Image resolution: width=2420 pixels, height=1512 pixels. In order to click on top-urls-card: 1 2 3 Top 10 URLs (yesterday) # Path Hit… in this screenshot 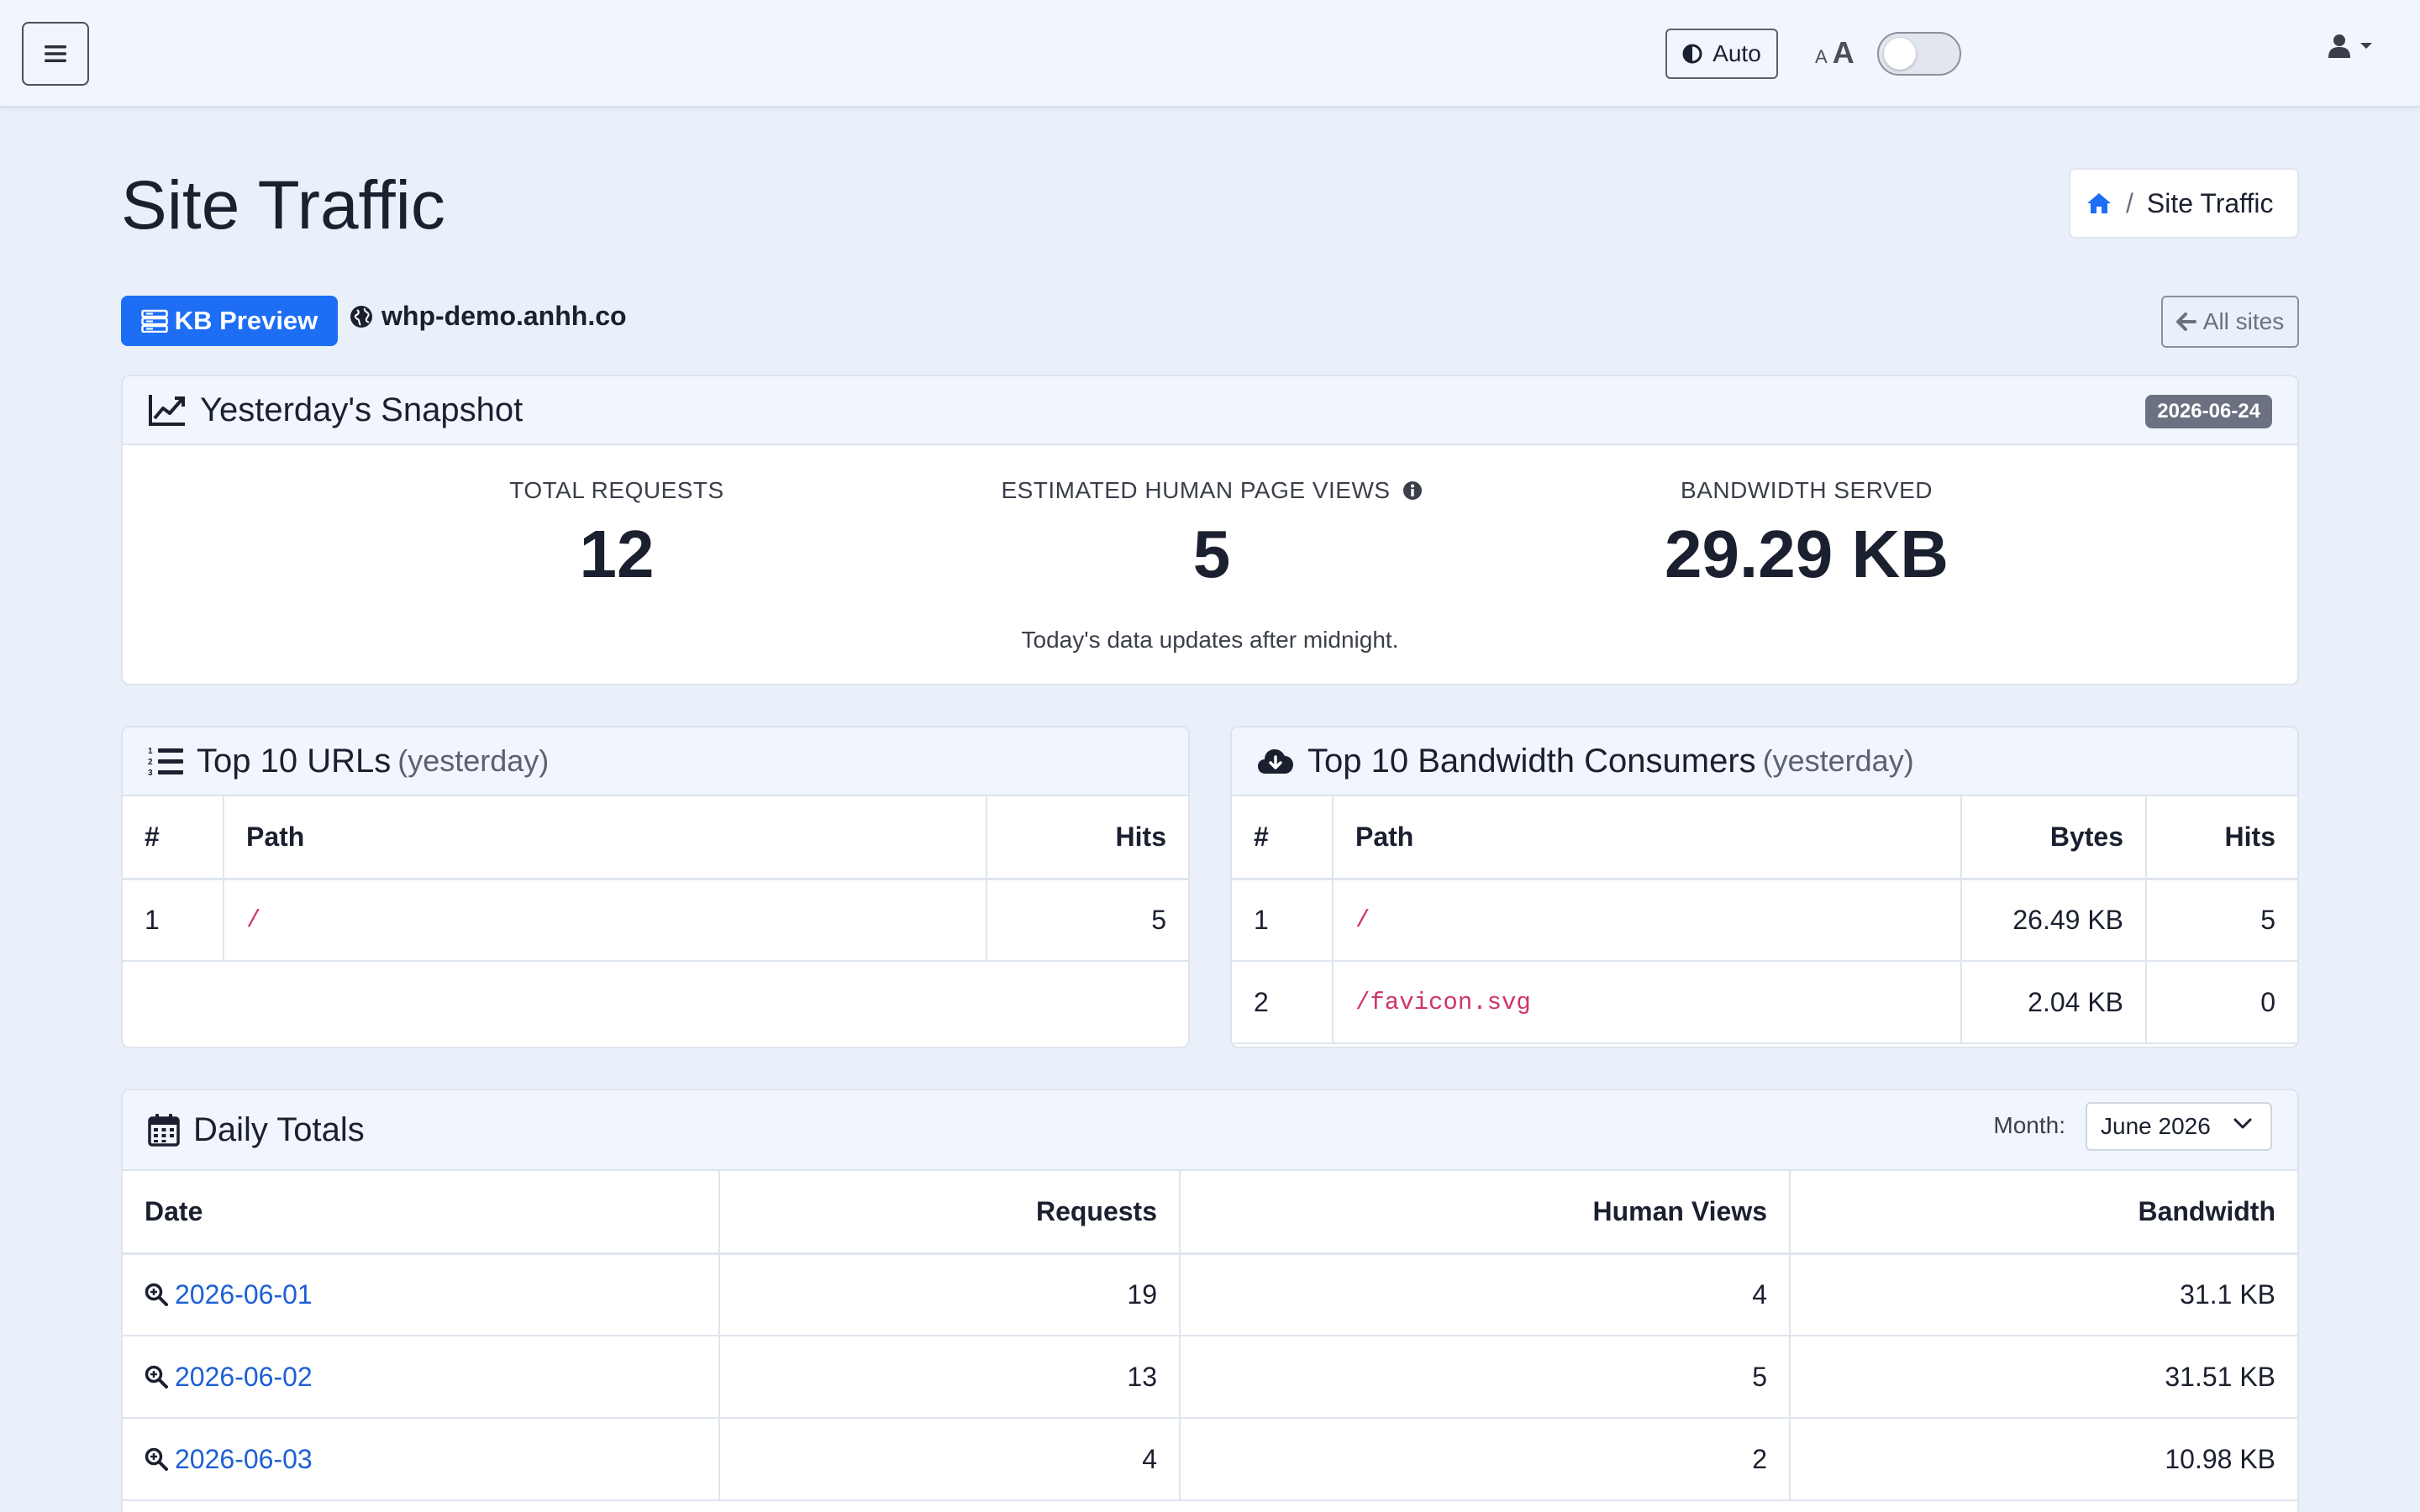, I will do `click(656, 887)`.